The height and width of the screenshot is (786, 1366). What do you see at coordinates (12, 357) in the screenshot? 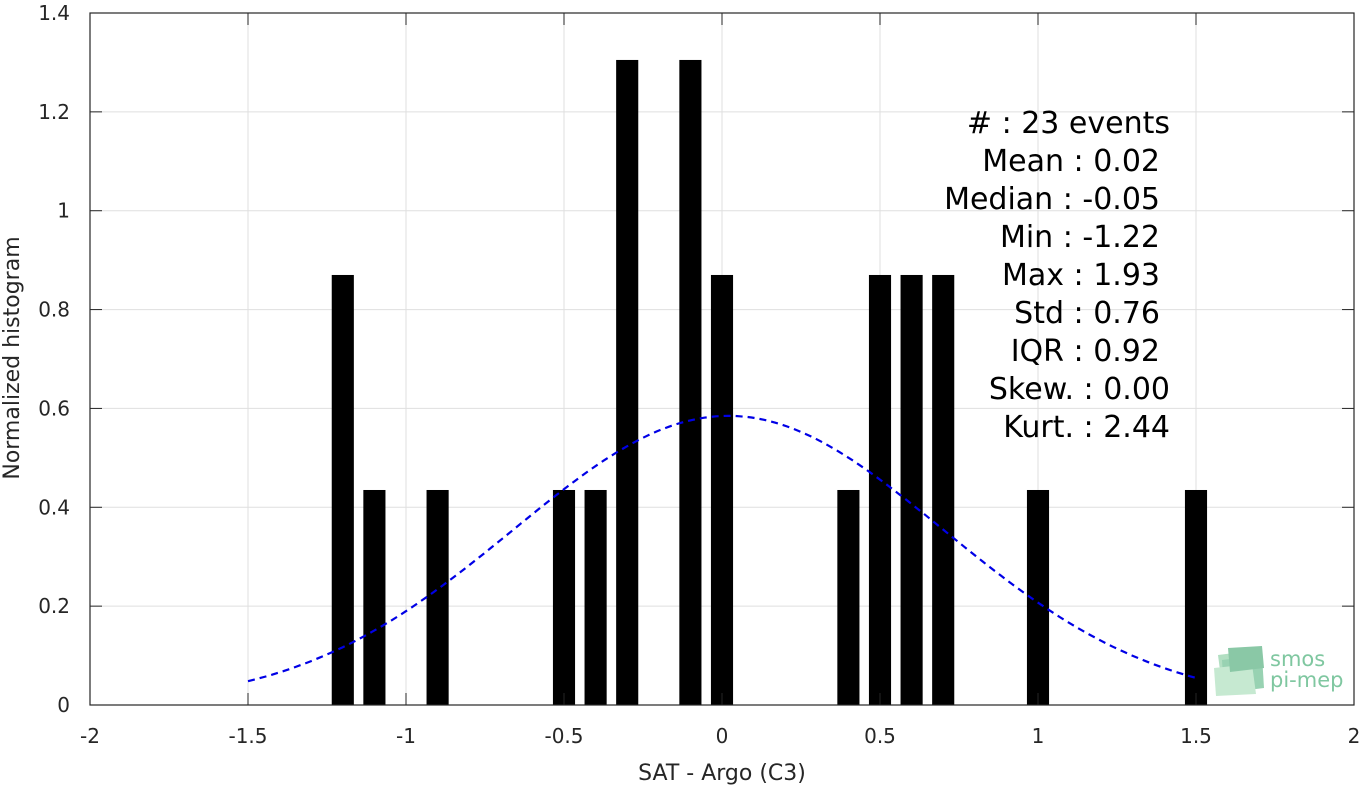
I see `y-axis-label: Normalized histogram` at bounding box center [12, 357].